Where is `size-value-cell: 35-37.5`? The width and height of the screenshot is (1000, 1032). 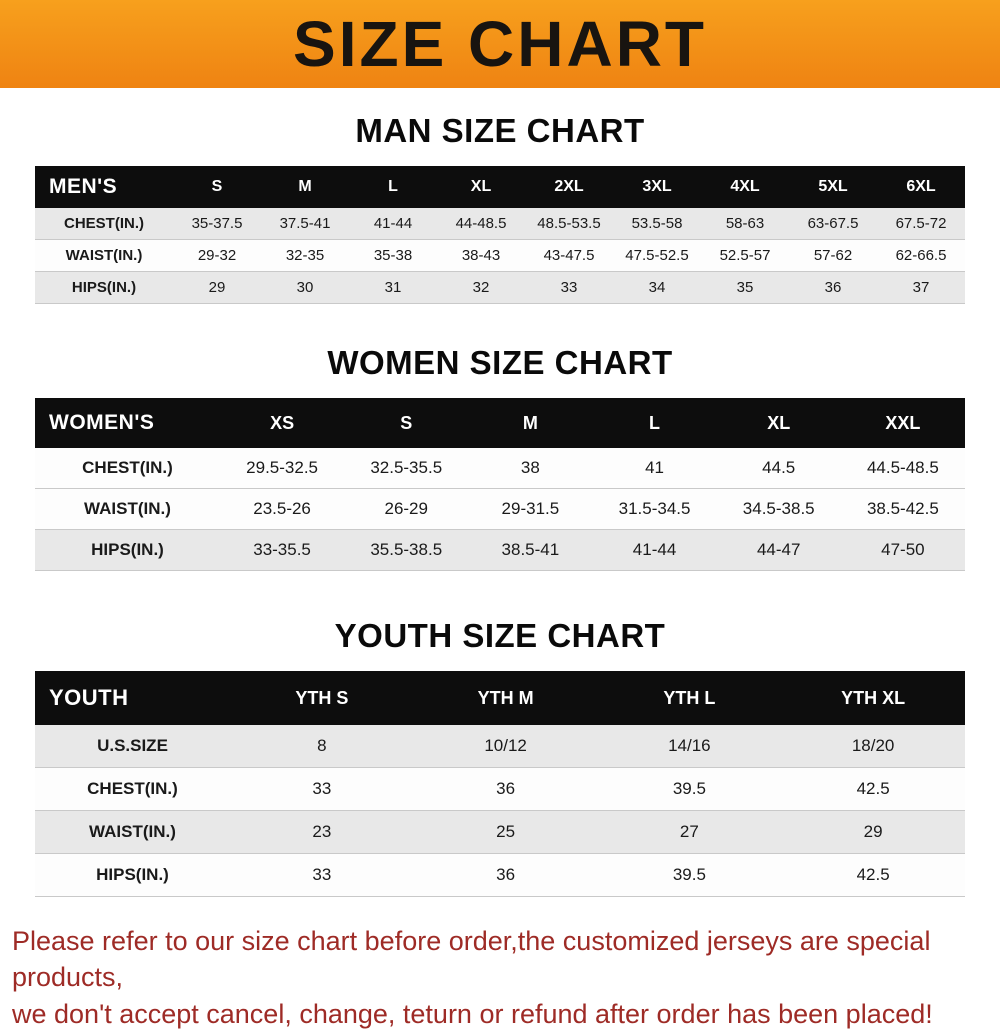 size-value-cell: 35-37.5 is located at coordinates (217, 223).